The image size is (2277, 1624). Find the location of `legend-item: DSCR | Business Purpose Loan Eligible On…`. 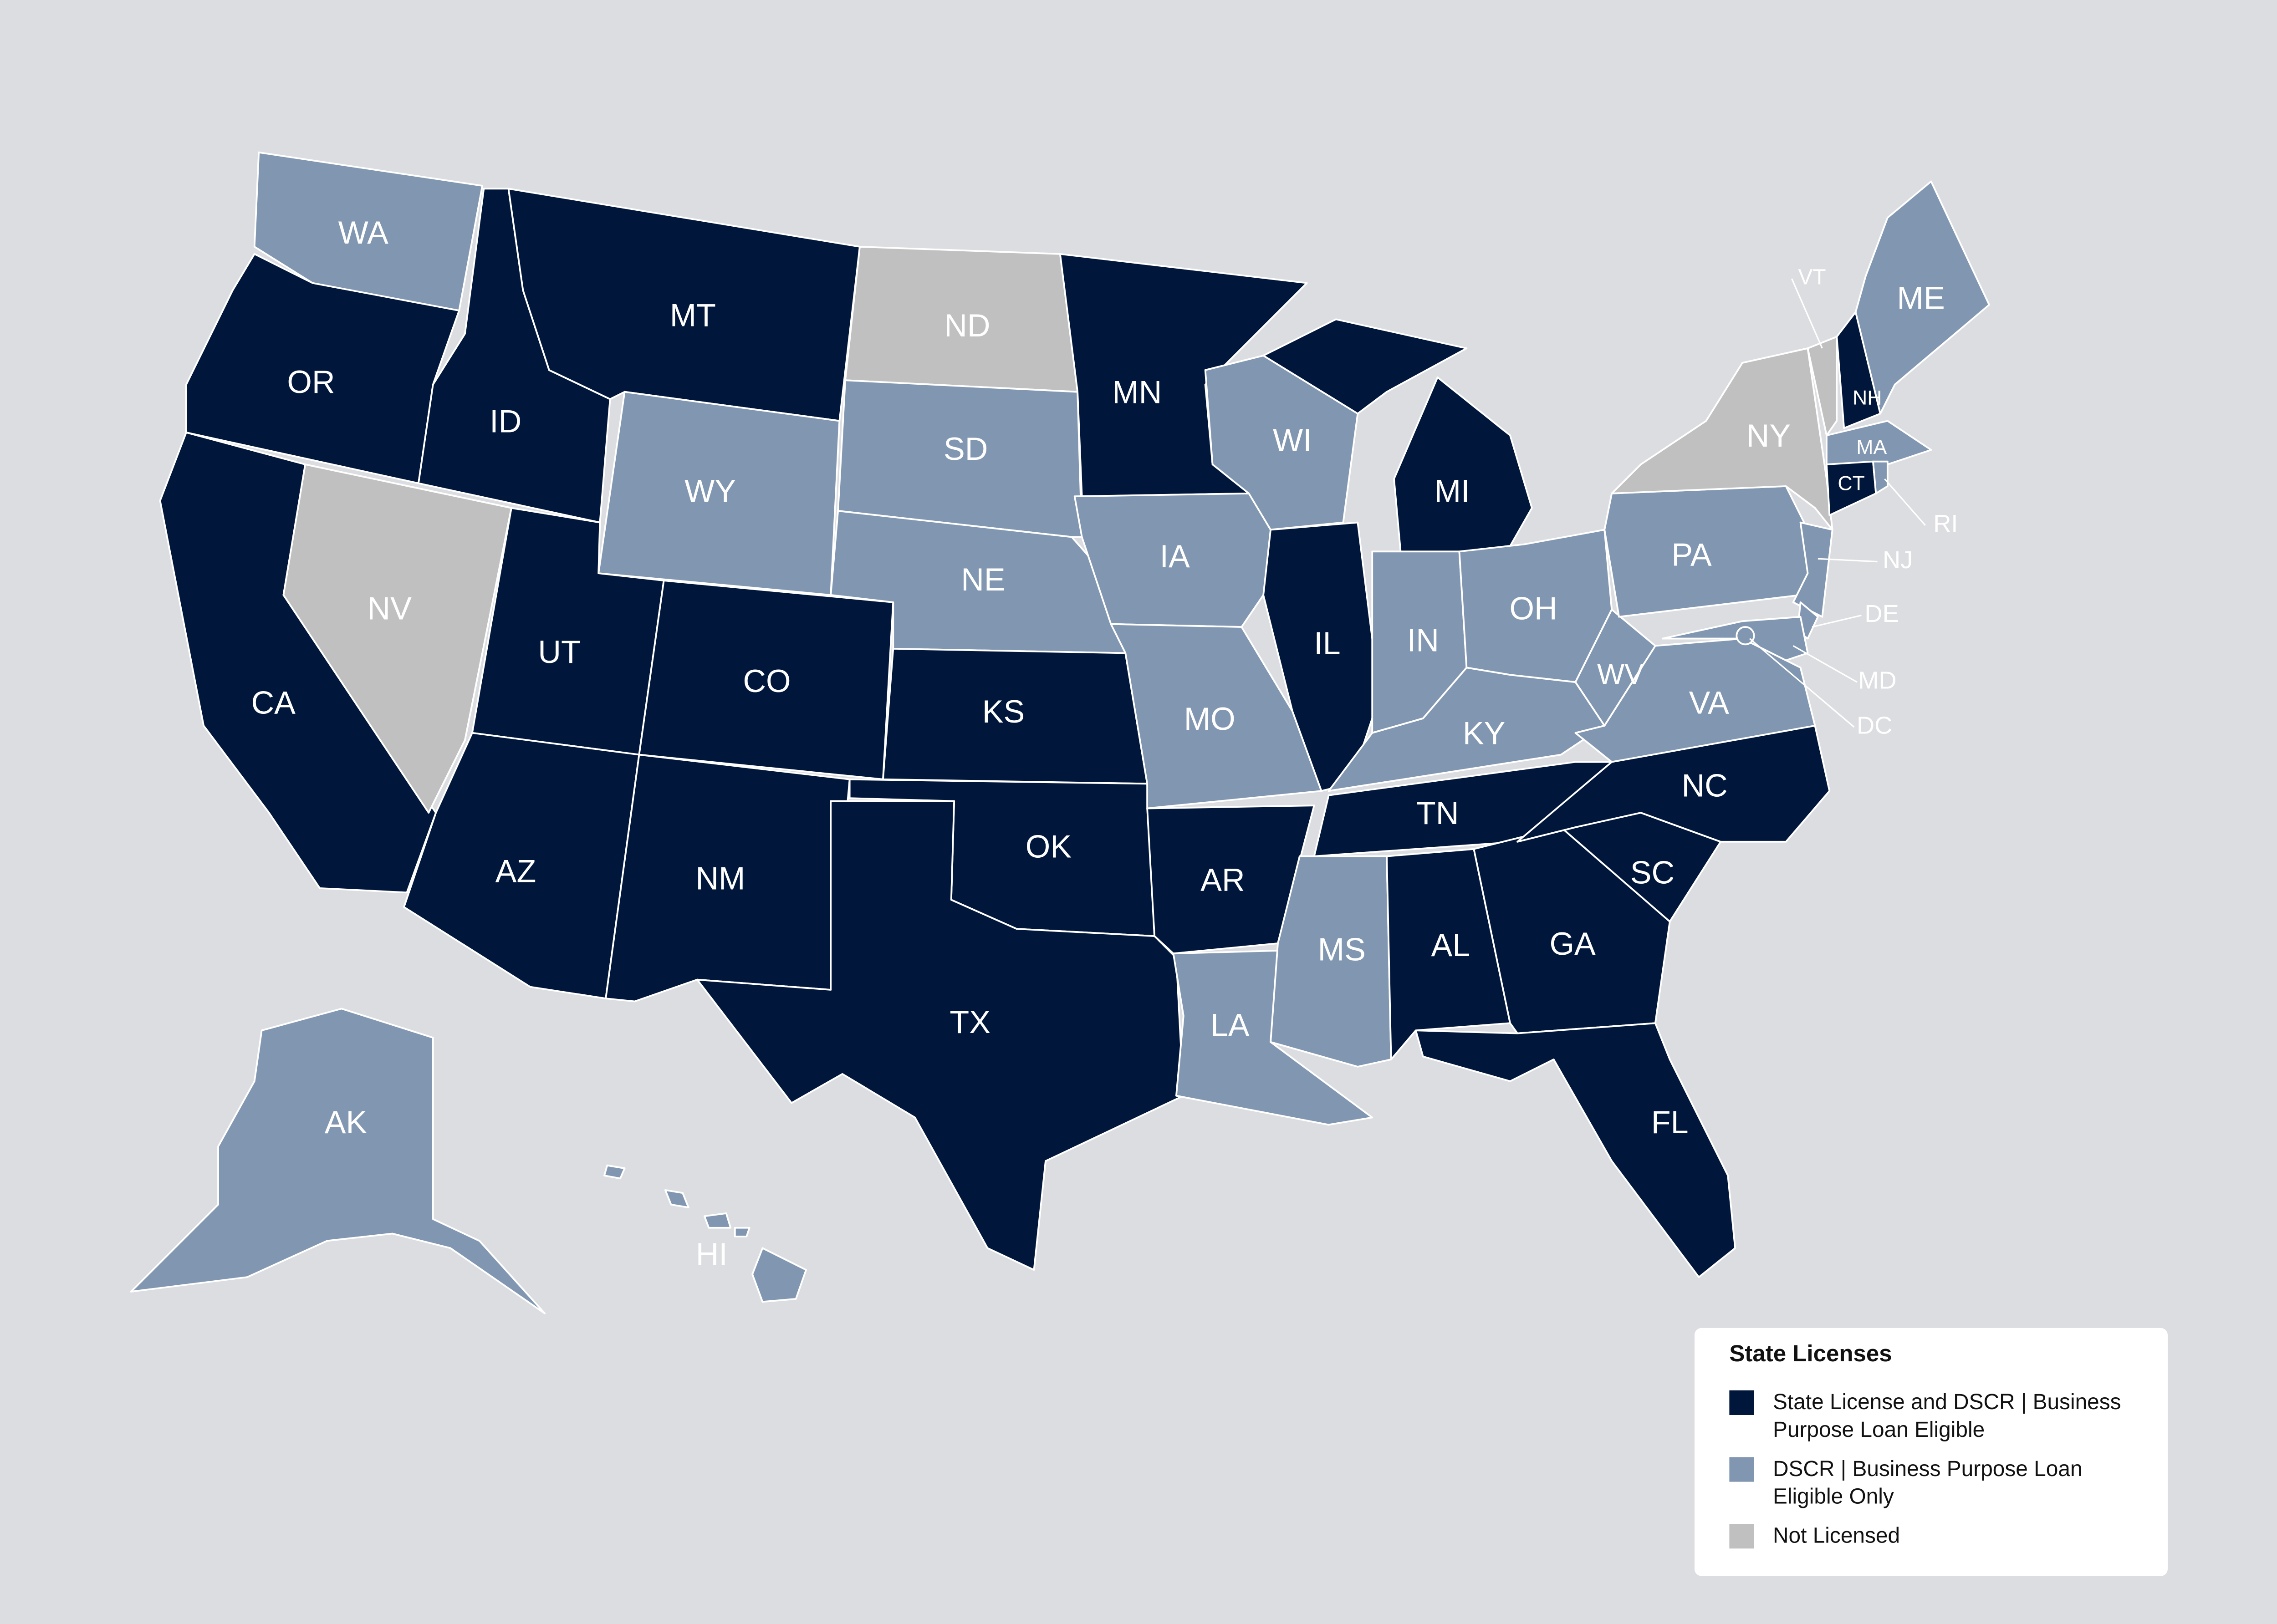

legend-item: DSCR | Business Purpose Loan Eligible On… is located at coordinates (1931, 1483).